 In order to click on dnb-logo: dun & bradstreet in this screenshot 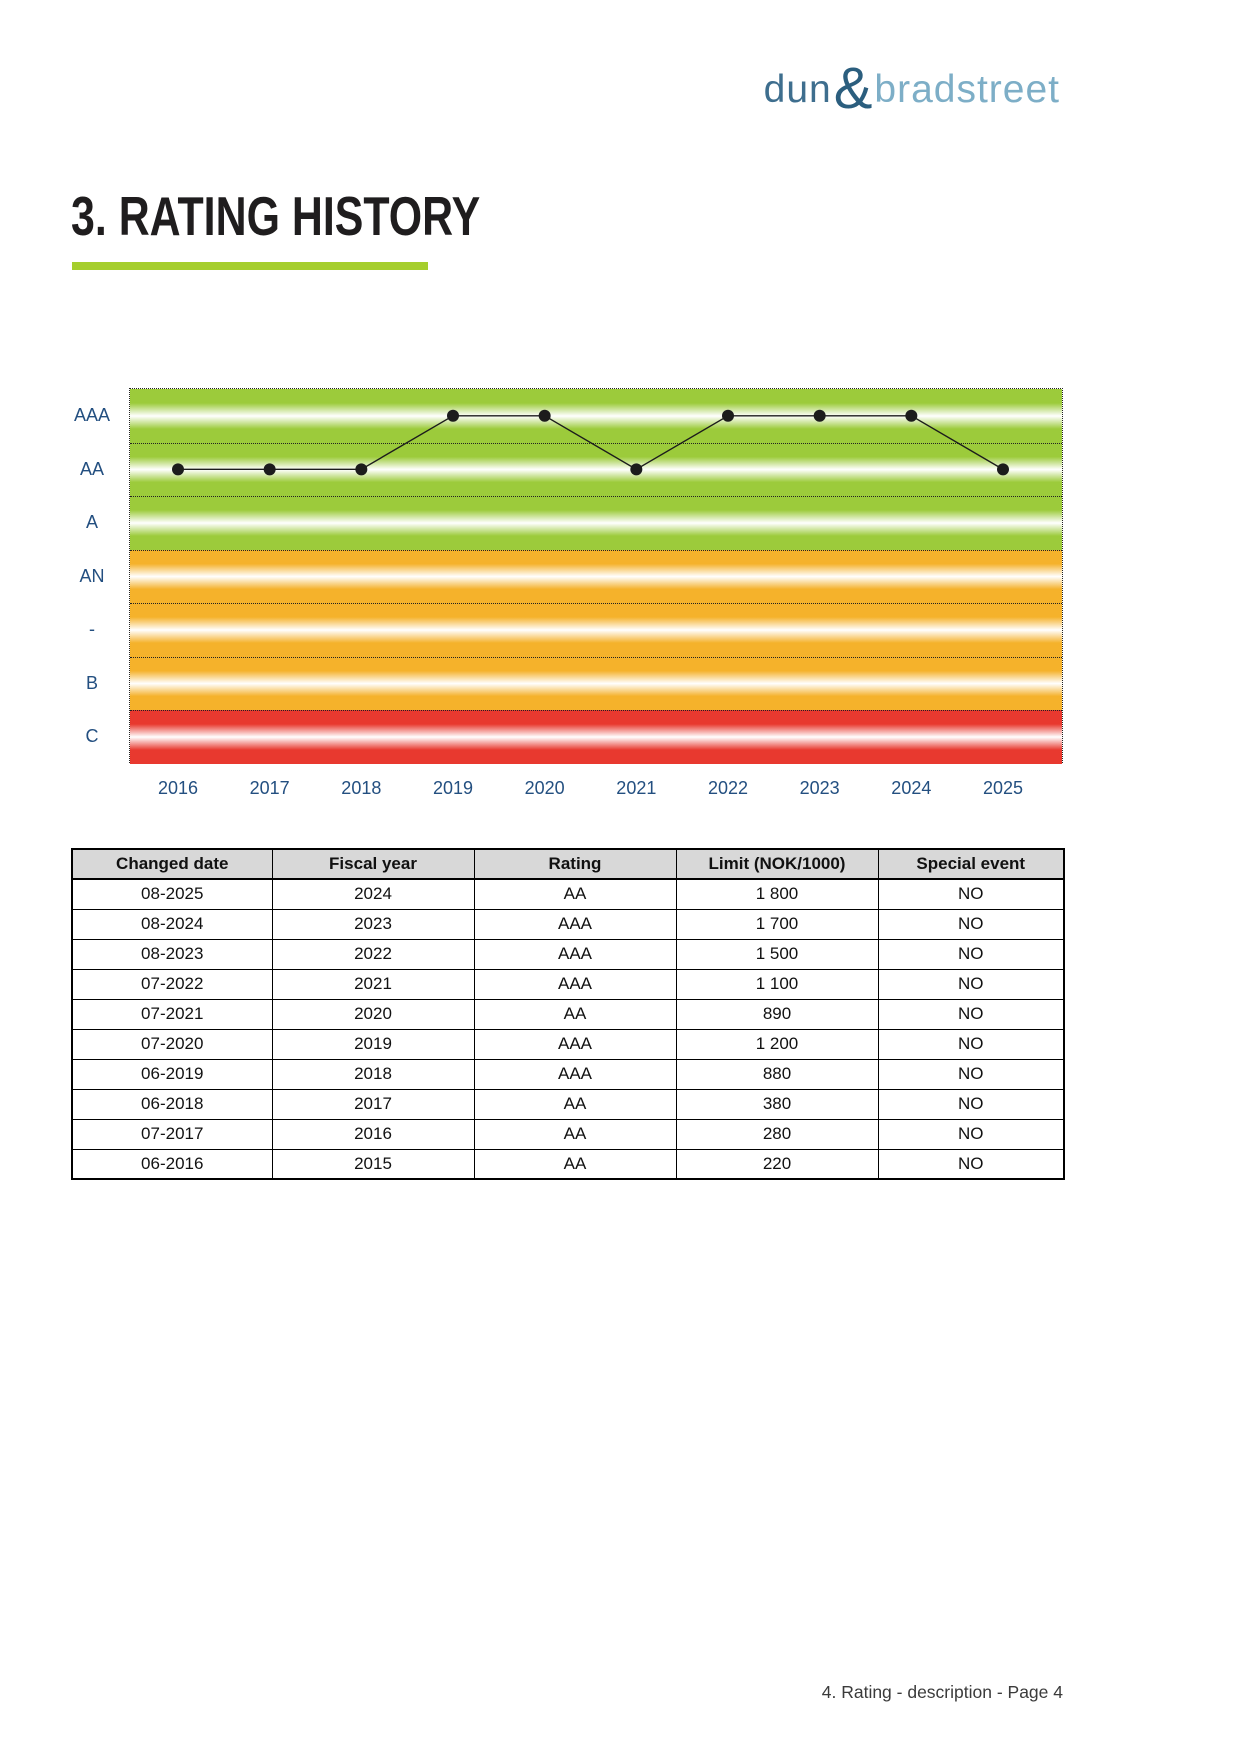, I will do `click(911, 88)`.